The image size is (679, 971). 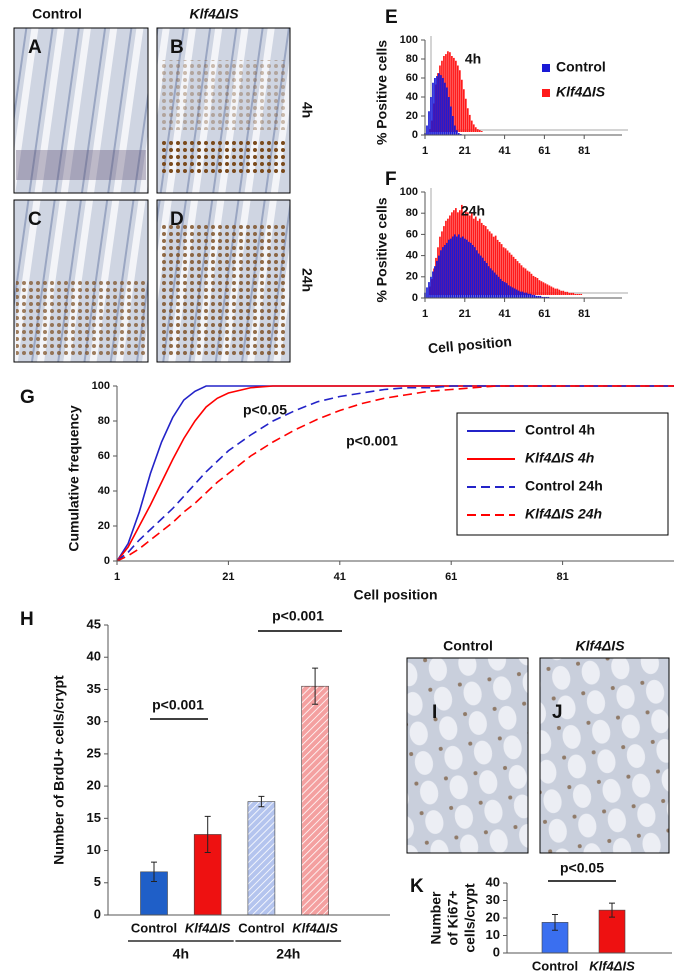 What do you see at coordinates (409, 40) in the screenshot?
I see `y-tick-label: 100` at bounding box center [409, 40].